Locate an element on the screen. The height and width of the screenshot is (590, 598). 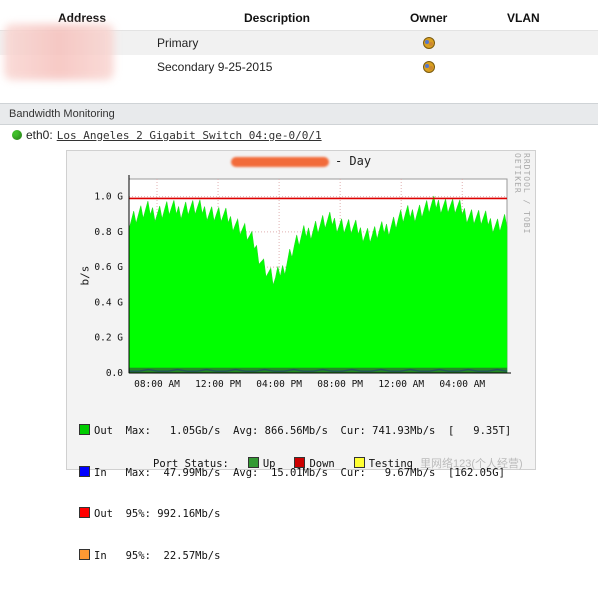
port-up-swatch is located at coordinates (253, 462).